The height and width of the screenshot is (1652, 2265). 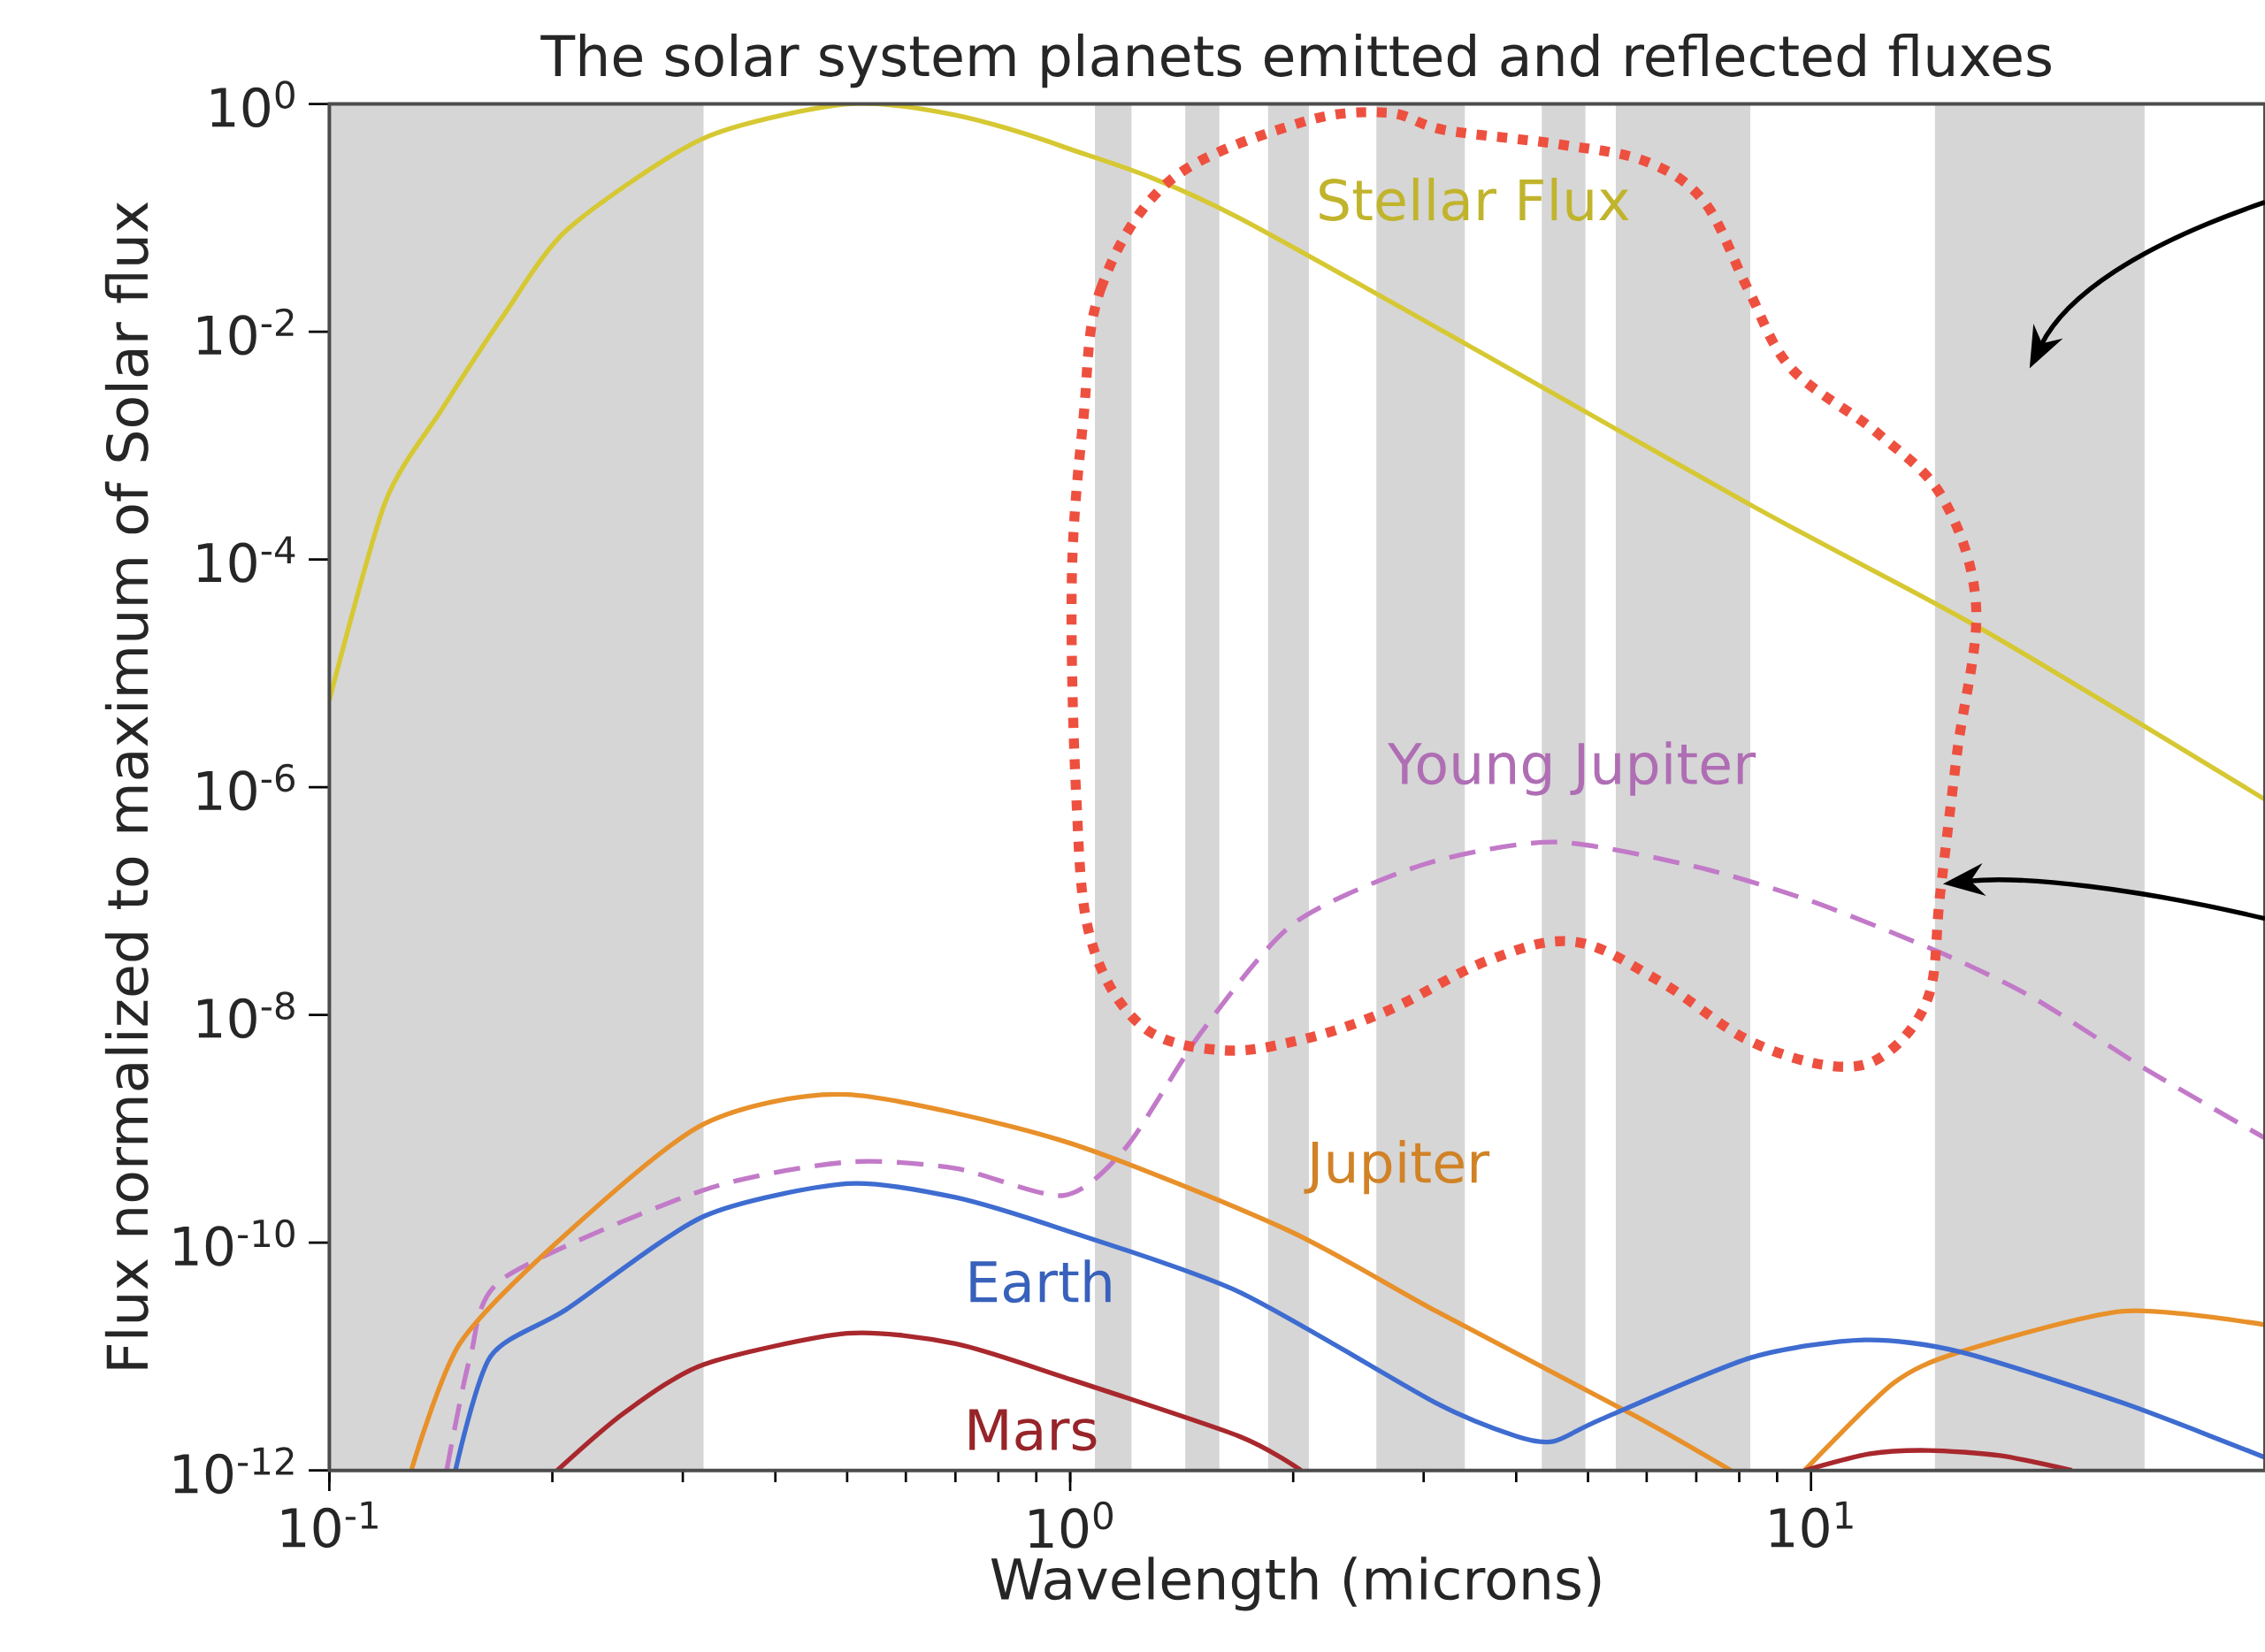 I want to click on x-tick-label: 10$^{1}$, so click(x=1811, y=1524).